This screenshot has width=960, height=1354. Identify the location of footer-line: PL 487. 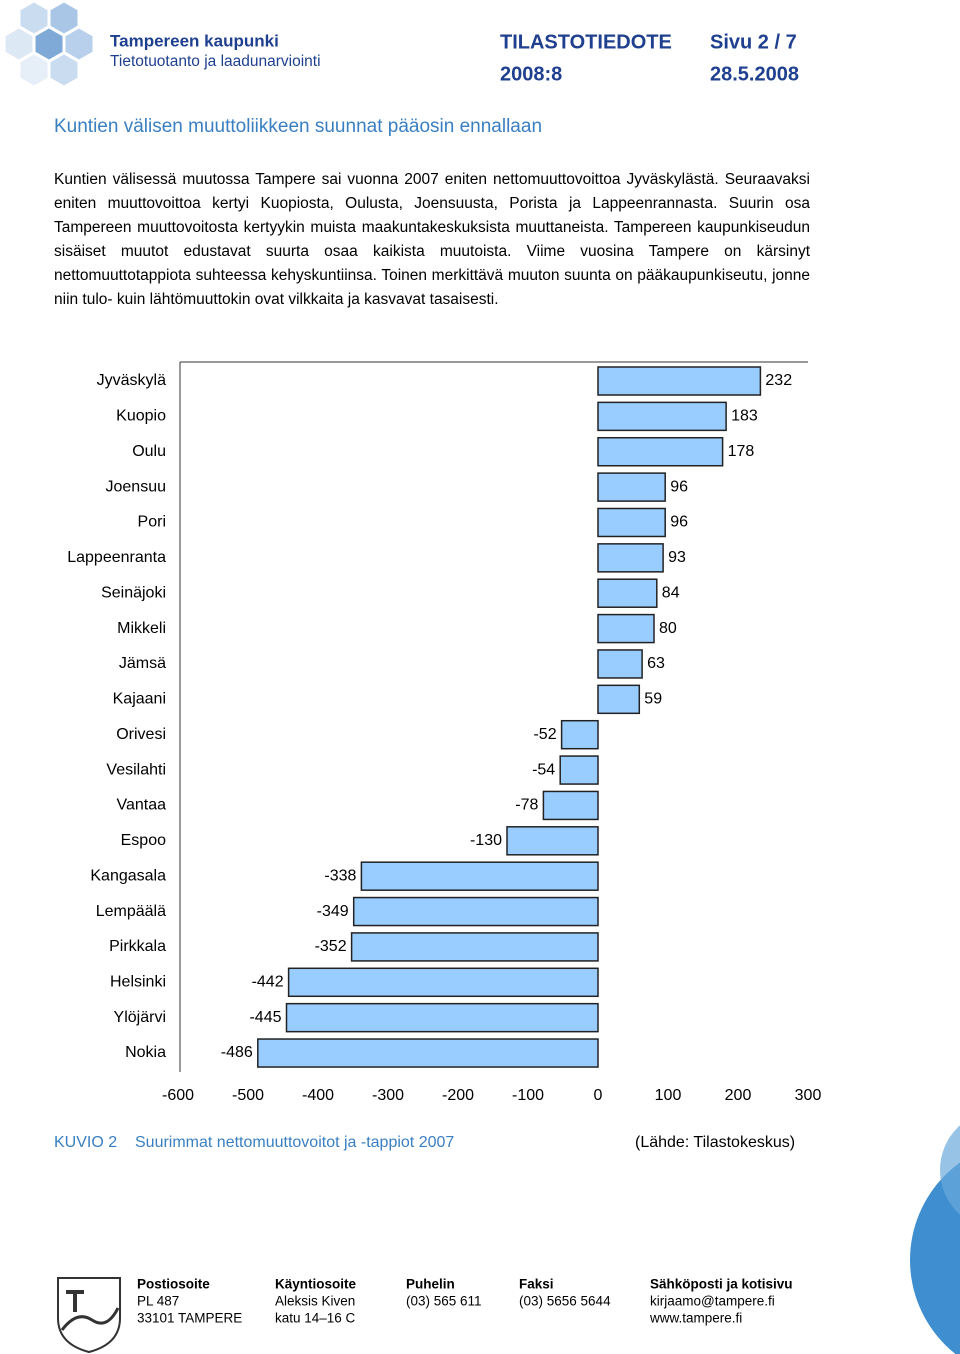
(158, 1301).